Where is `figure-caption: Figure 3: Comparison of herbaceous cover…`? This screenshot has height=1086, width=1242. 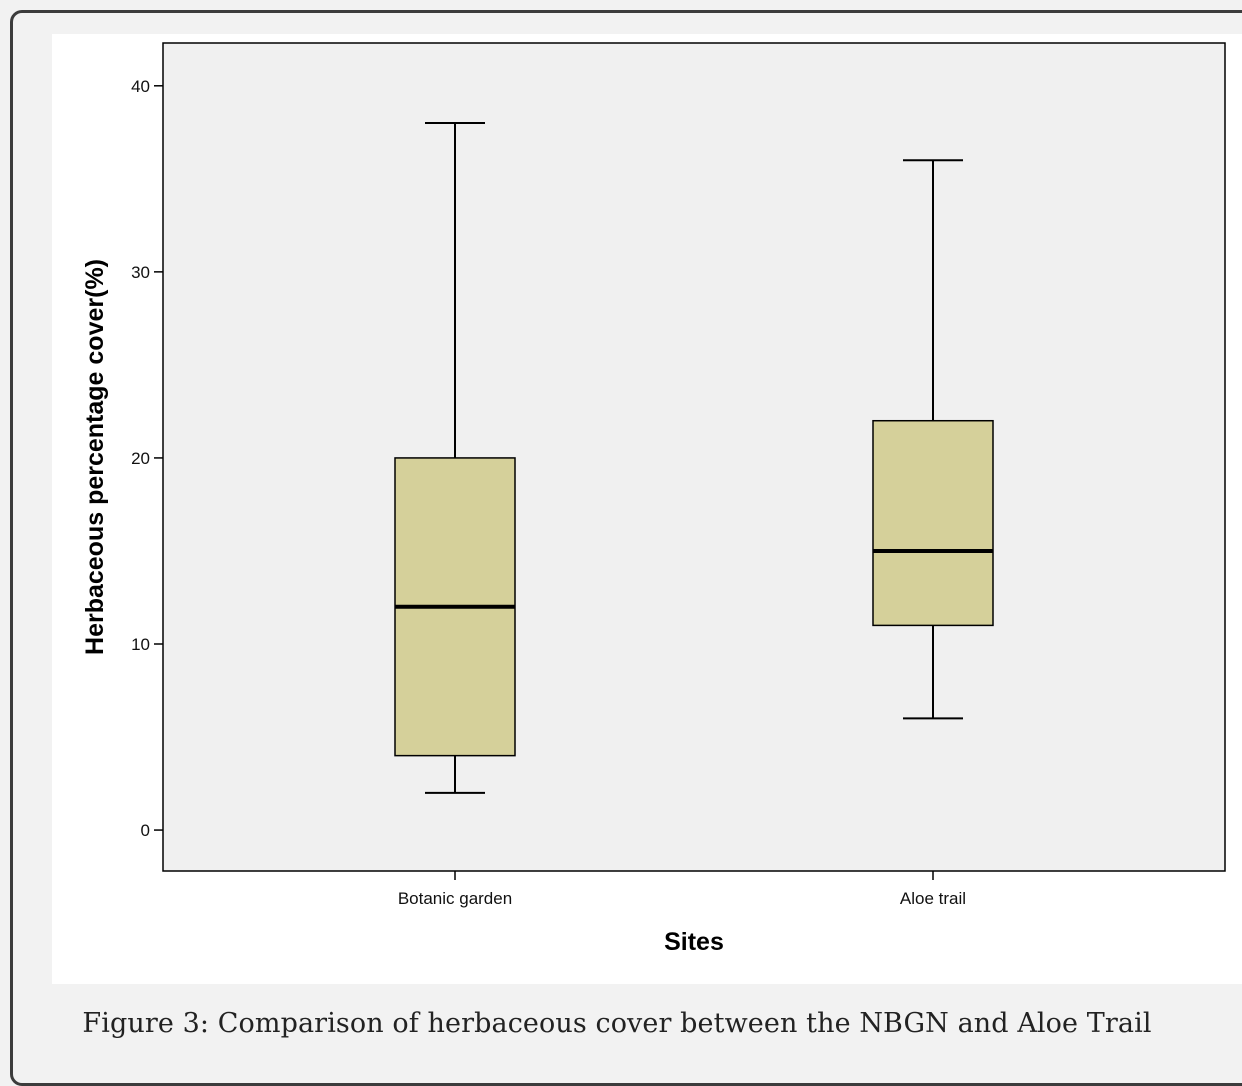
figure-caption: Figure 3: Comparison of herbaceous cover… is located at coordinates (617, 1023).